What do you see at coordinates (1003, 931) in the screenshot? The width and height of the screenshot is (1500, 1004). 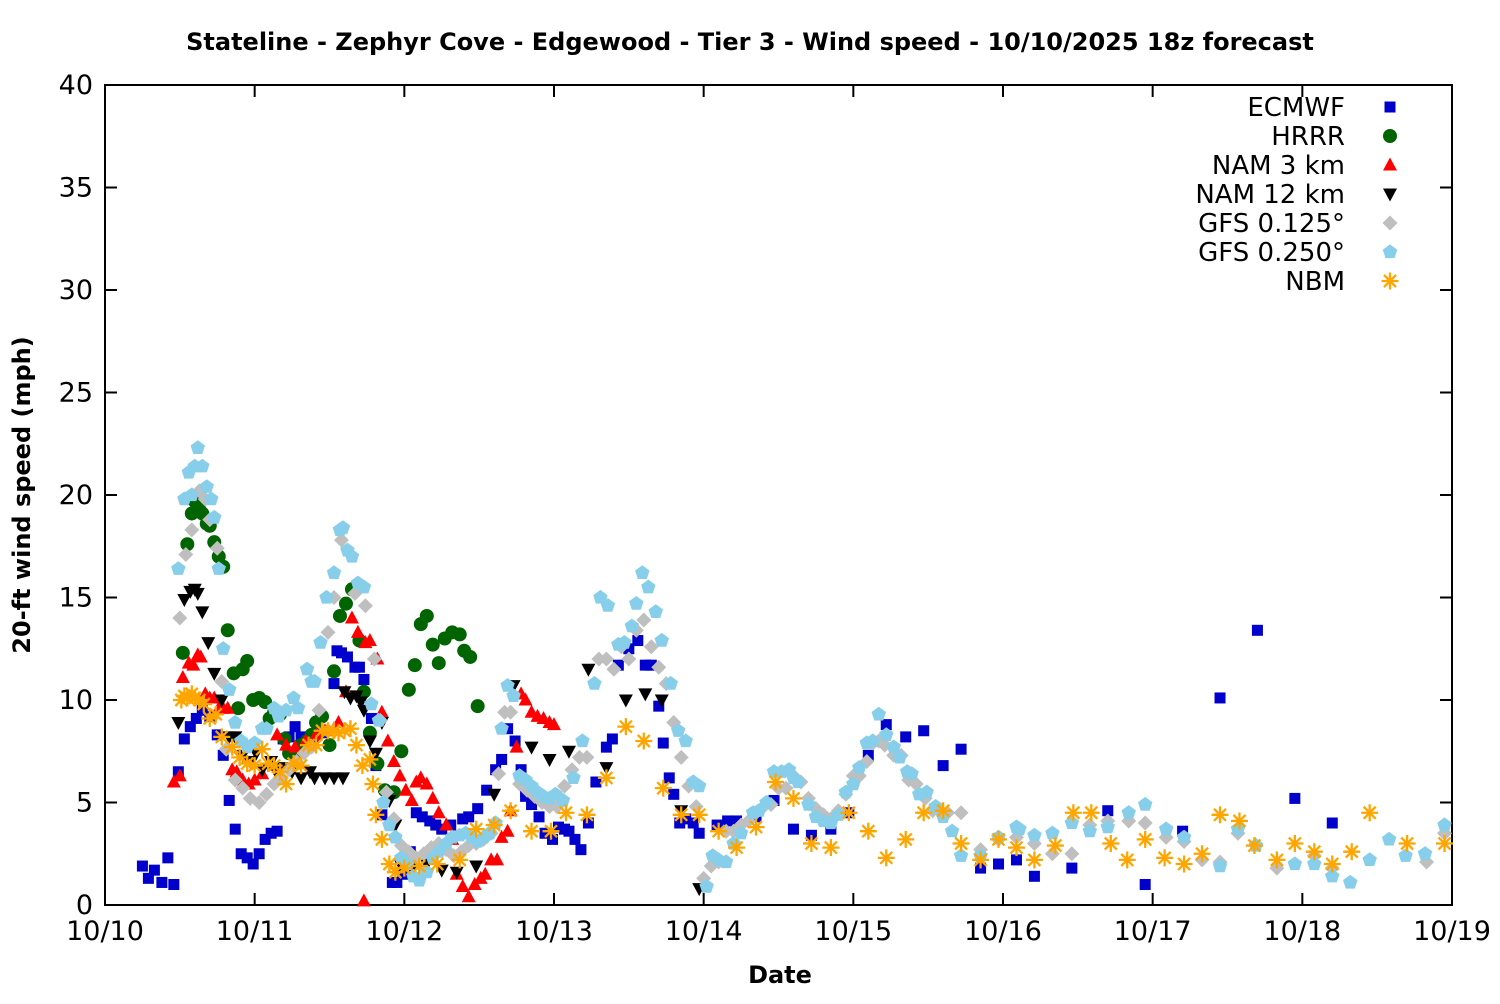 I see `x-tick-label: 10/16` at bounding box center [1003, 931].